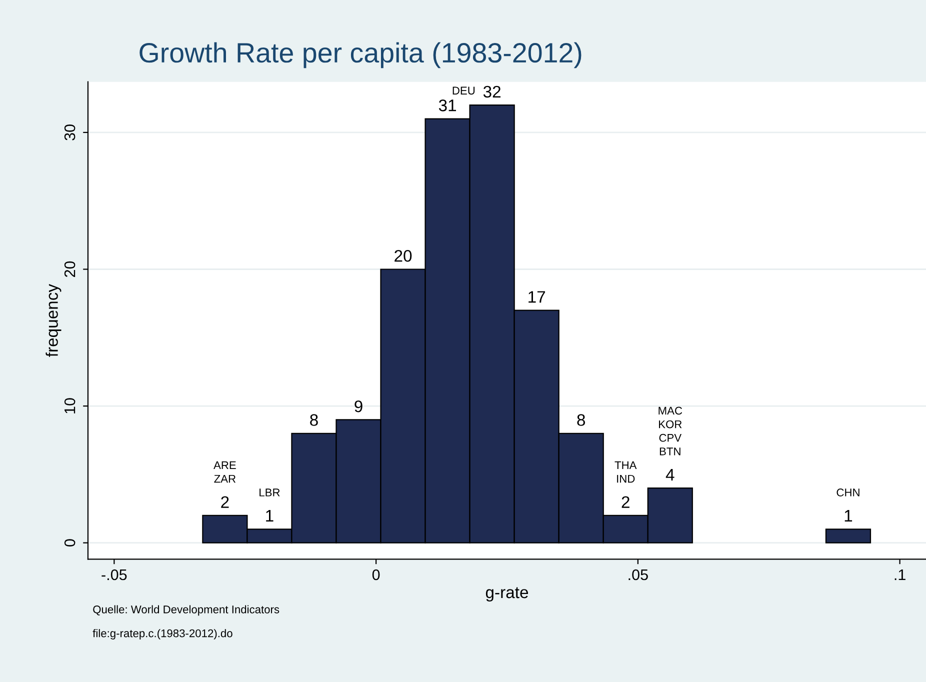 This screenshot has height=682, width=926. What do you see at coordinates (900, 575) in the screenshot?
I see `x-tick-label: .1` at bounding box center [900, 575].